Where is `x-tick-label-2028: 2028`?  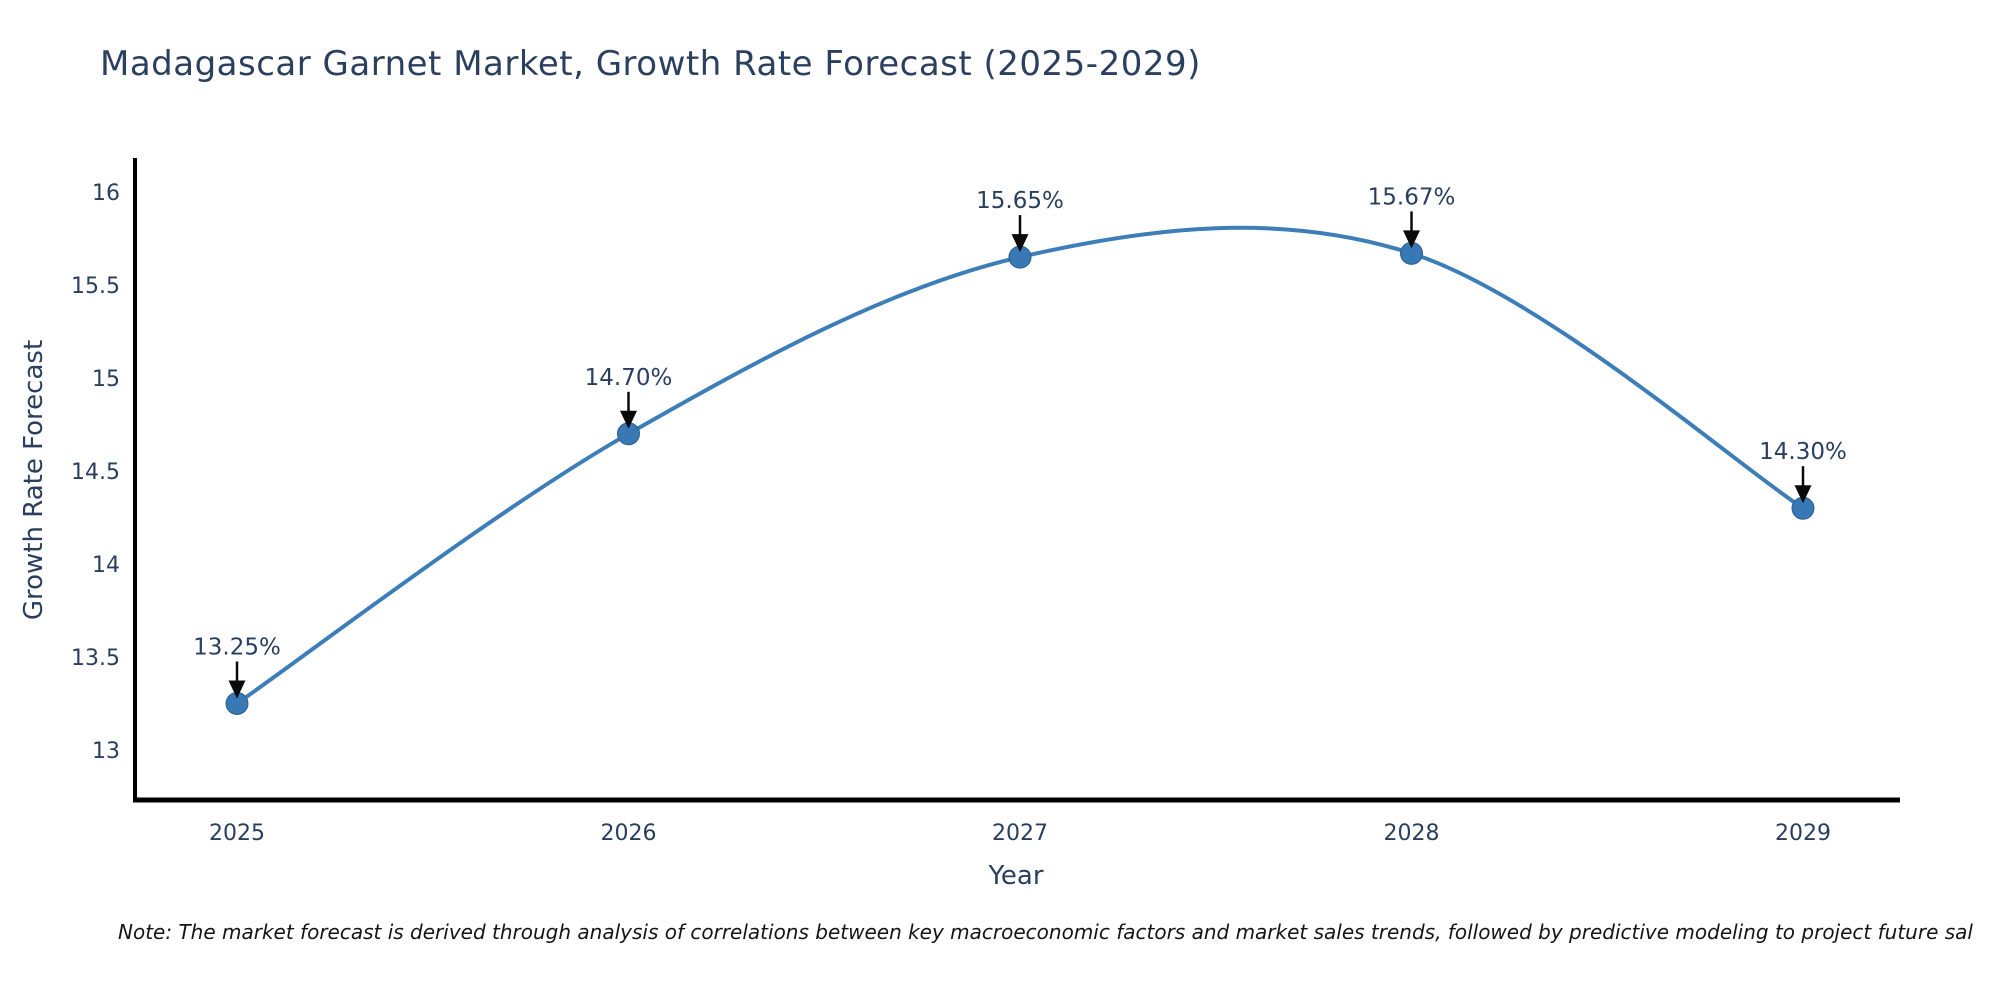
x-tick-label-2028: 2028 is located at coordinates (1412, 833).